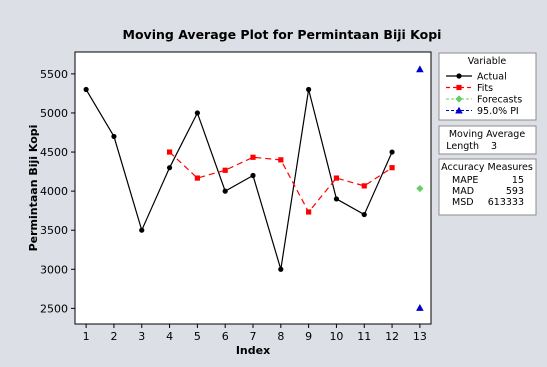 The height and width of the screenshot is (367, 547). I want to click on moving-average-box: Moving Average Length 3, so click(487, 140).